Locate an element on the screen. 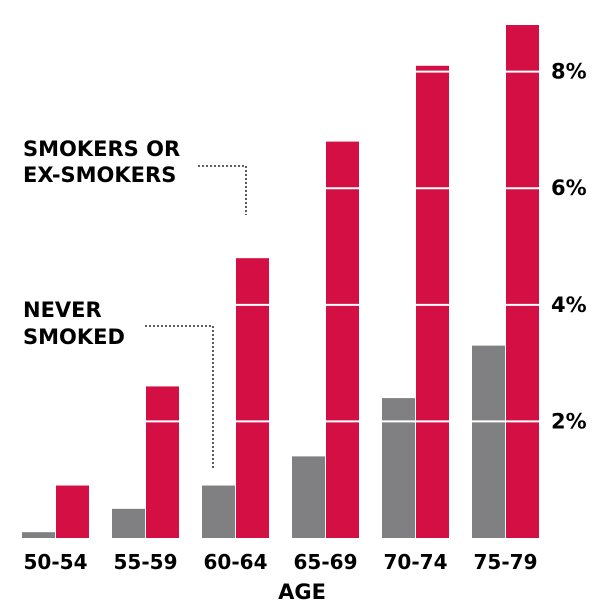  y-tick-labels: 2% 4% 6% 8% is located at coordinates (569, 247).